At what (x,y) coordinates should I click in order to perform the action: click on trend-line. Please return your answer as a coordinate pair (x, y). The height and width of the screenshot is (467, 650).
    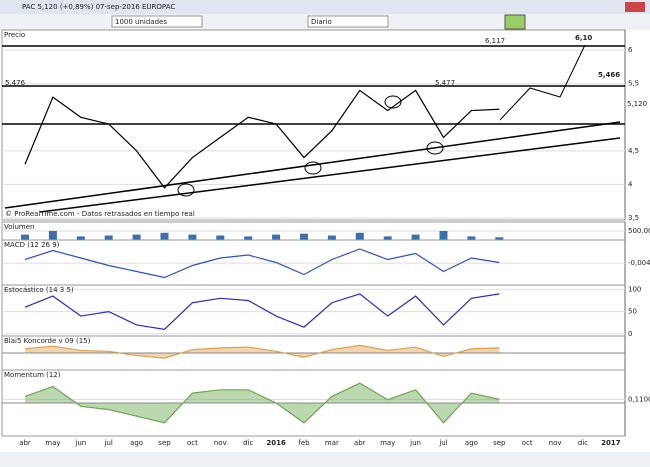
    Looking at the image, I should click on (330, 175).